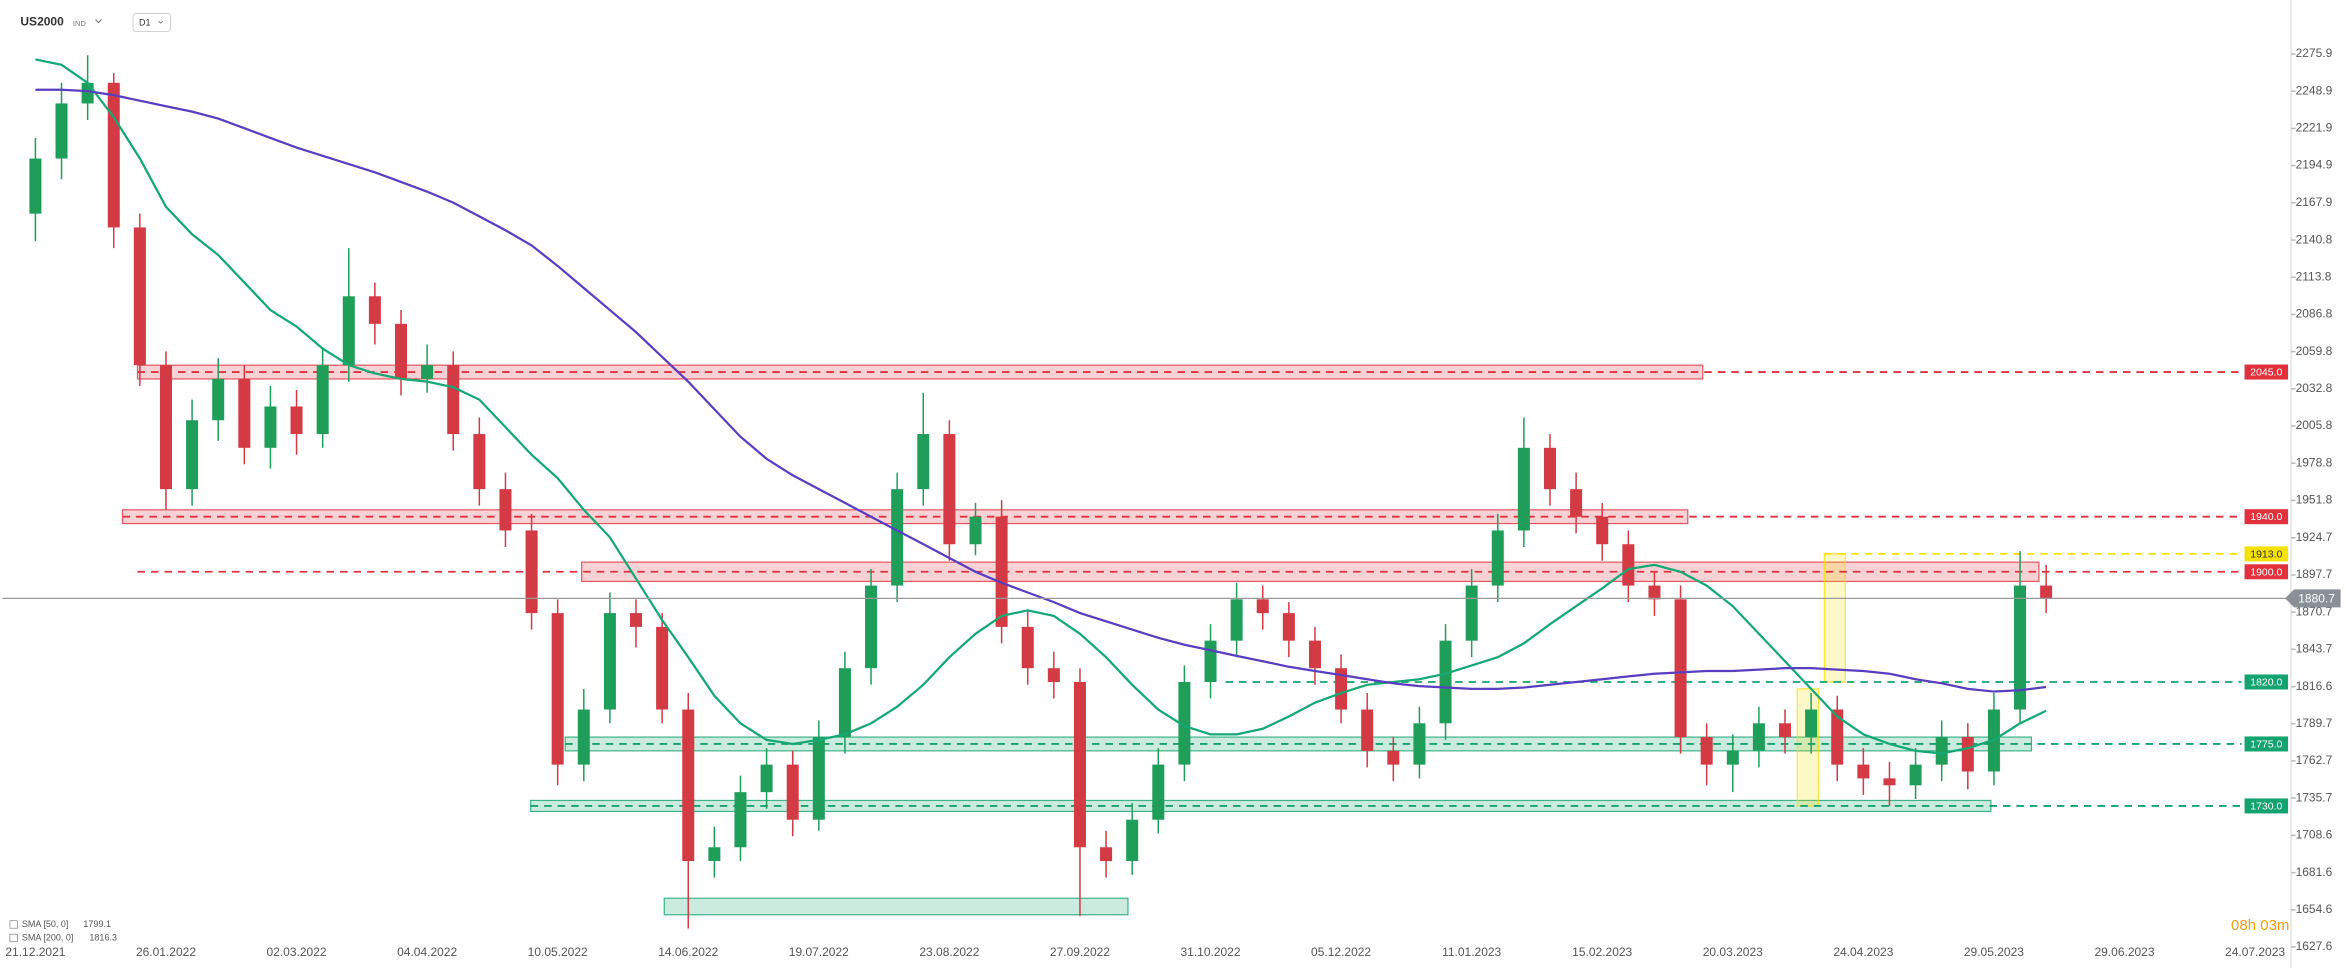  Describe the element at coordinates (2314, 425) in the screenshot. I see `y-tick-label: 2005.8` at that location.